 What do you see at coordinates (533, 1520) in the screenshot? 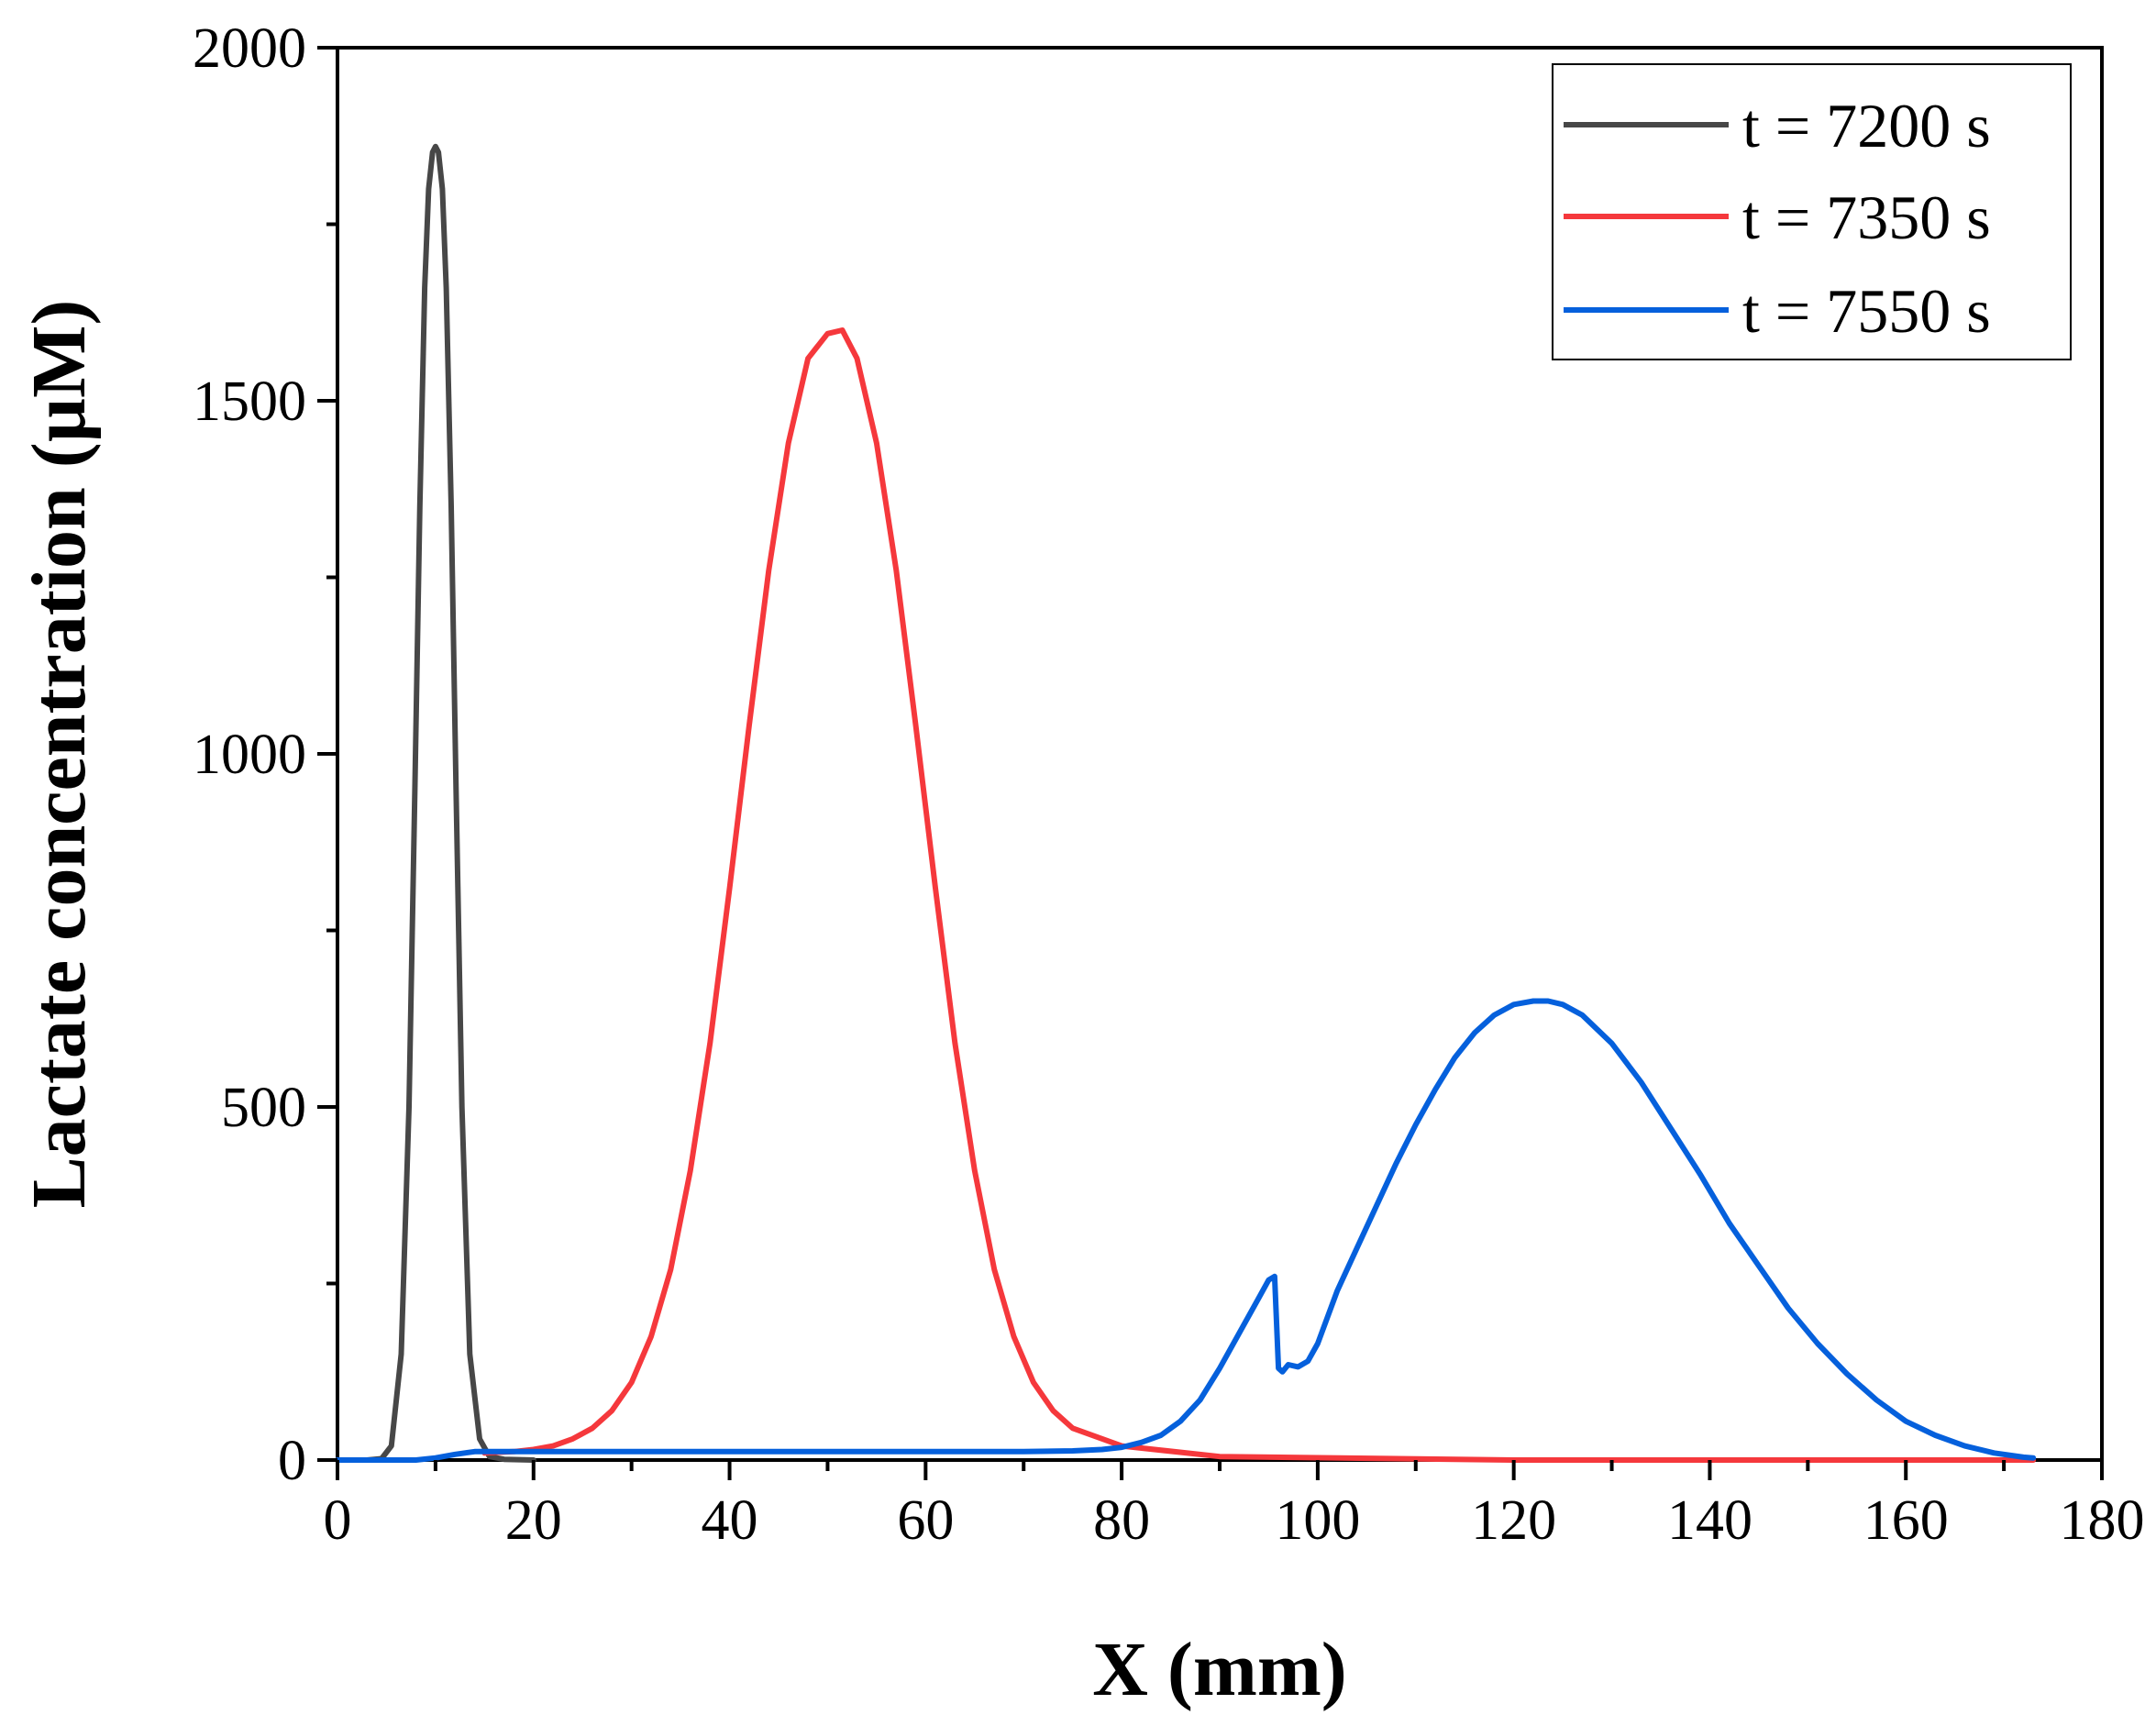
I see `x-tick-label-20: 20` at bounding box center [533, 1520].